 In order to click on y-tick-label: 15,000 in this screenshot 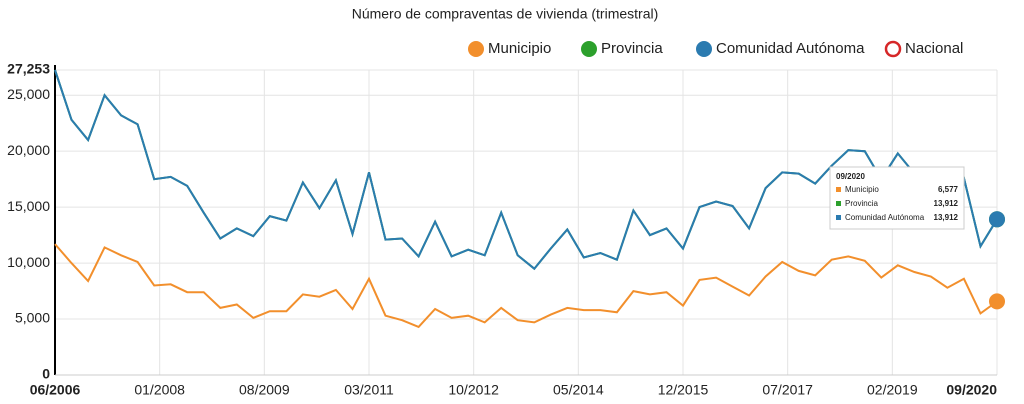, I will do `click(28, 206)`.